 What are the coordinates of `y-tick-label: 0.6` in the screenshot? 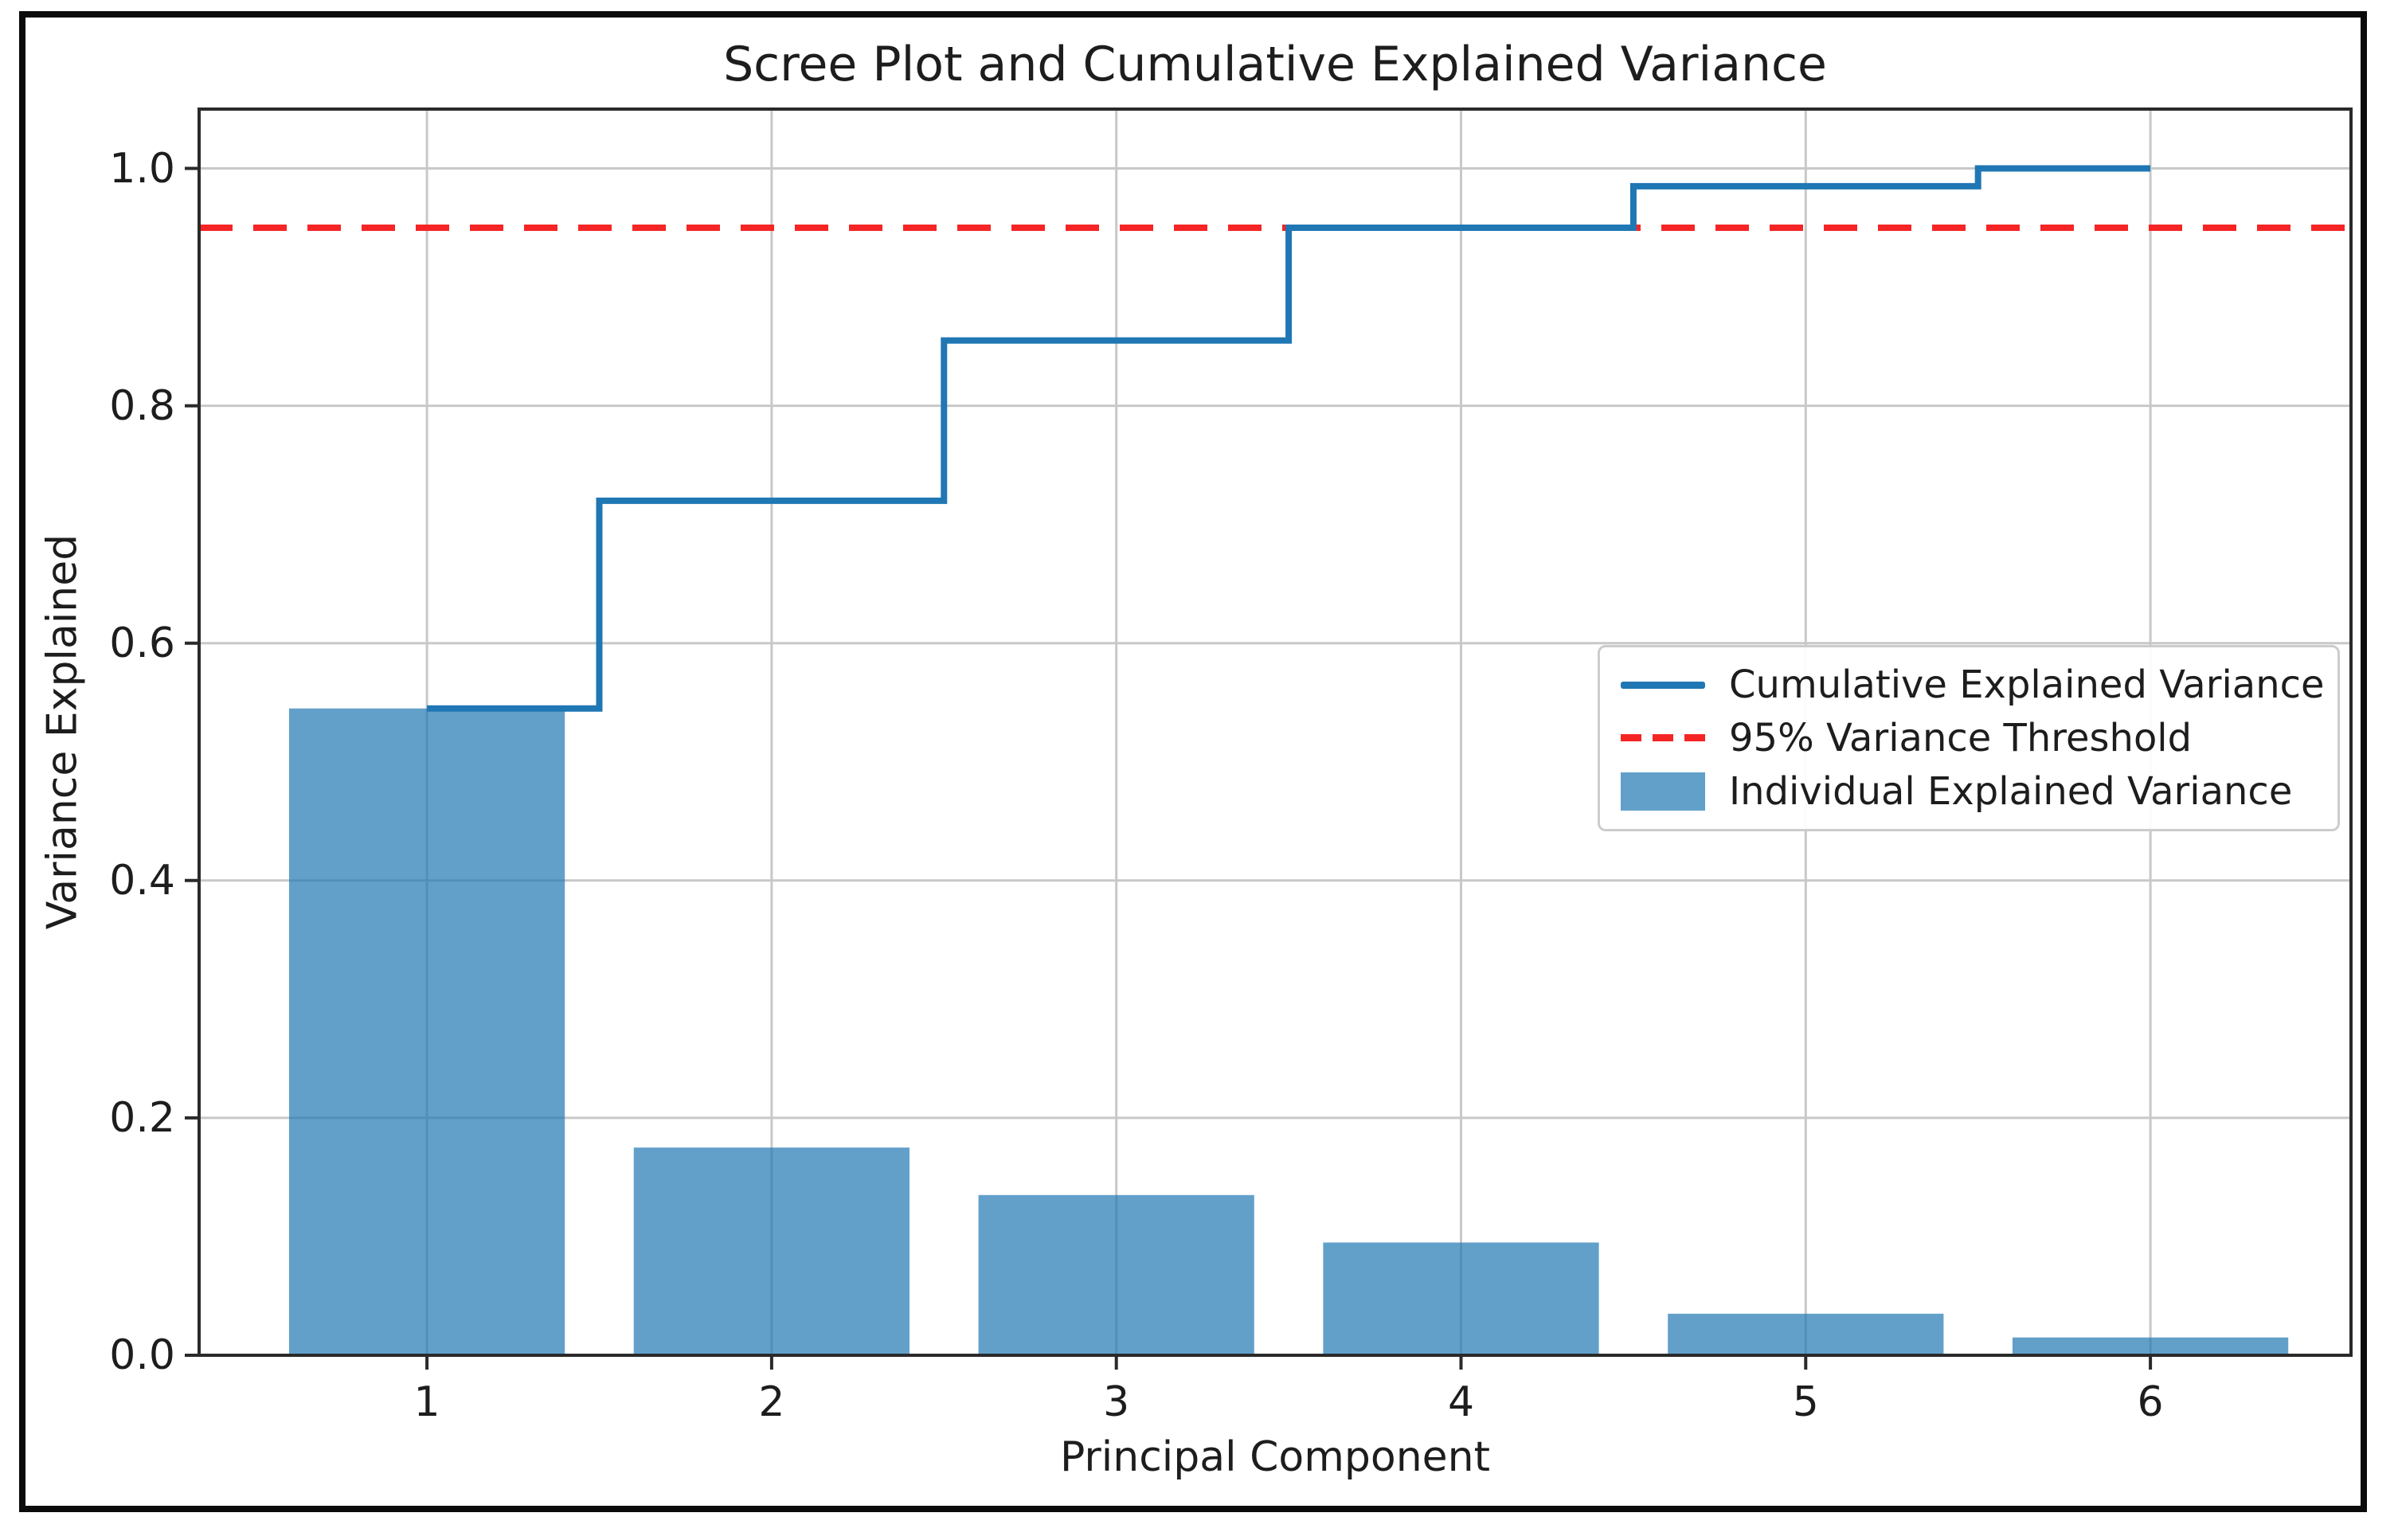 It's located at (142, 643).